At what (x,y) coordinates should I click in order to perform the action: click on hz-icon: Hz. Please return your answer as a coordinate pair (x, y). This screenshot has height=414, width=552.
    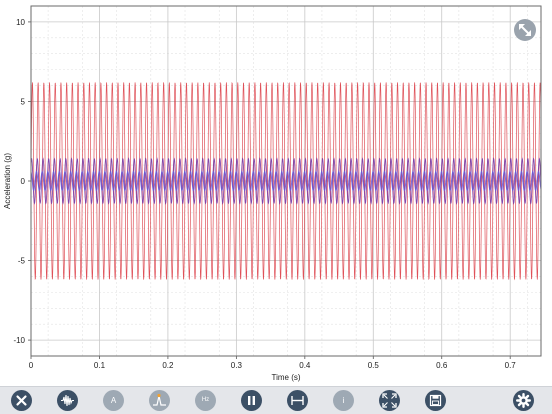
    Looking at the image, I should click on (205, 400).